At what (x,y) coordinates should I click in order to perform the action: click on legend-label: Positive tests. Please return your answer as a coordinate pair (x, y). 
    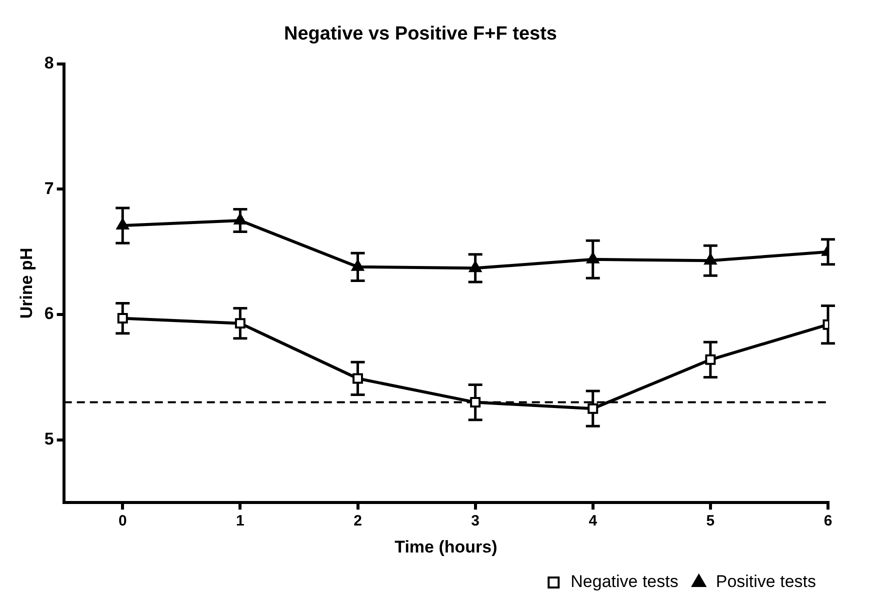
    Looking at the image, I should click on (766, 582).